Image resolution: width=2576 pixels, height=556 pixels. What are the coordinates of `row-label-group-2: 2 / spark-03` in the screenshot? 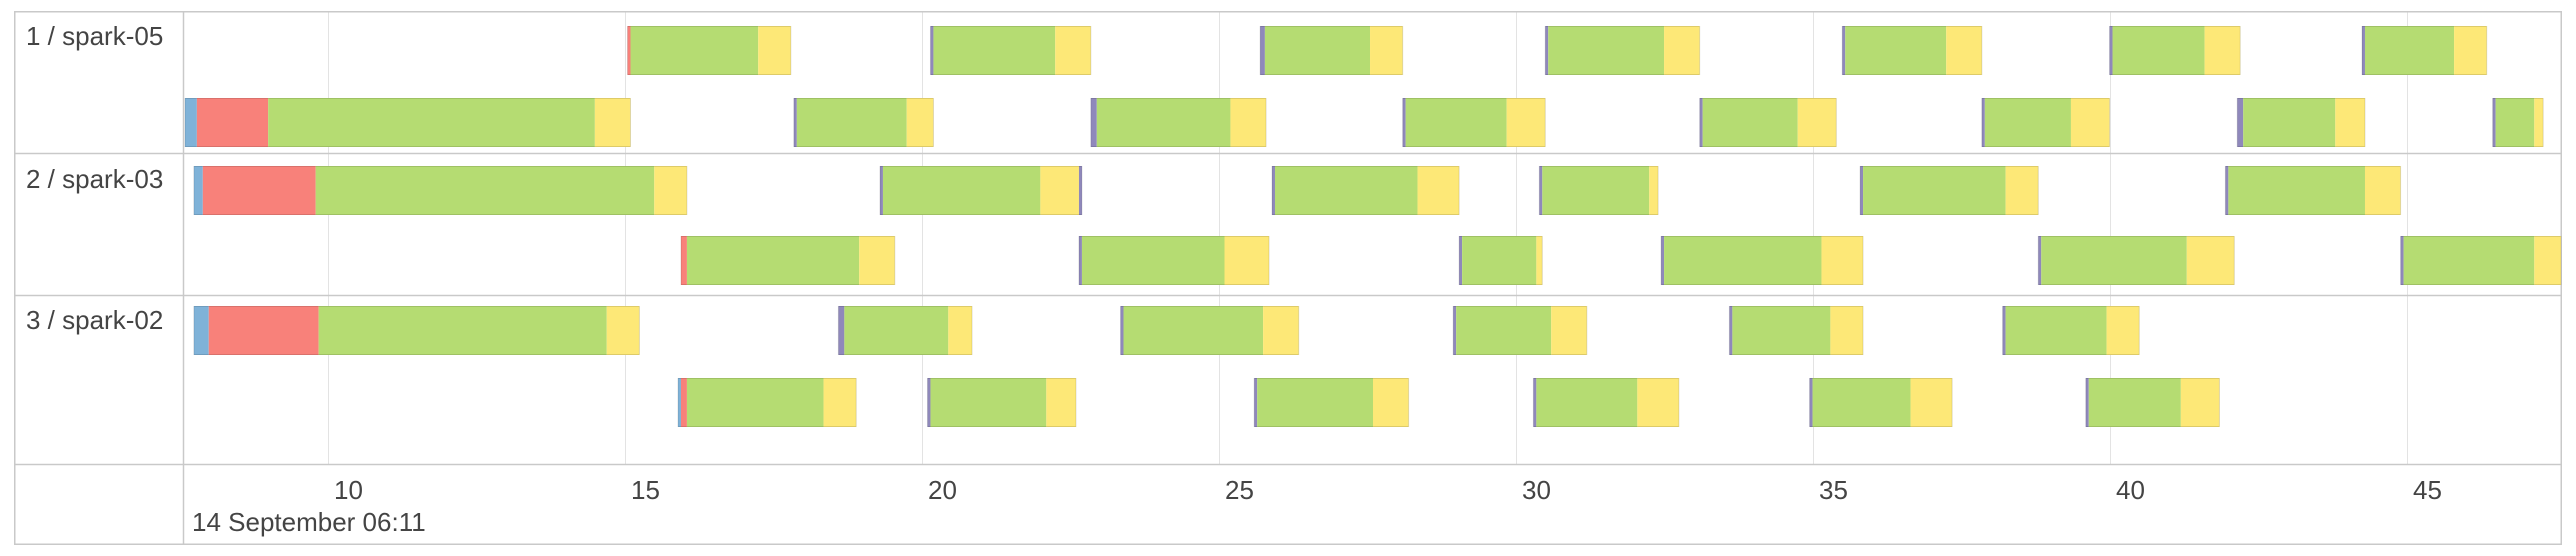 It's located at (95, 179).